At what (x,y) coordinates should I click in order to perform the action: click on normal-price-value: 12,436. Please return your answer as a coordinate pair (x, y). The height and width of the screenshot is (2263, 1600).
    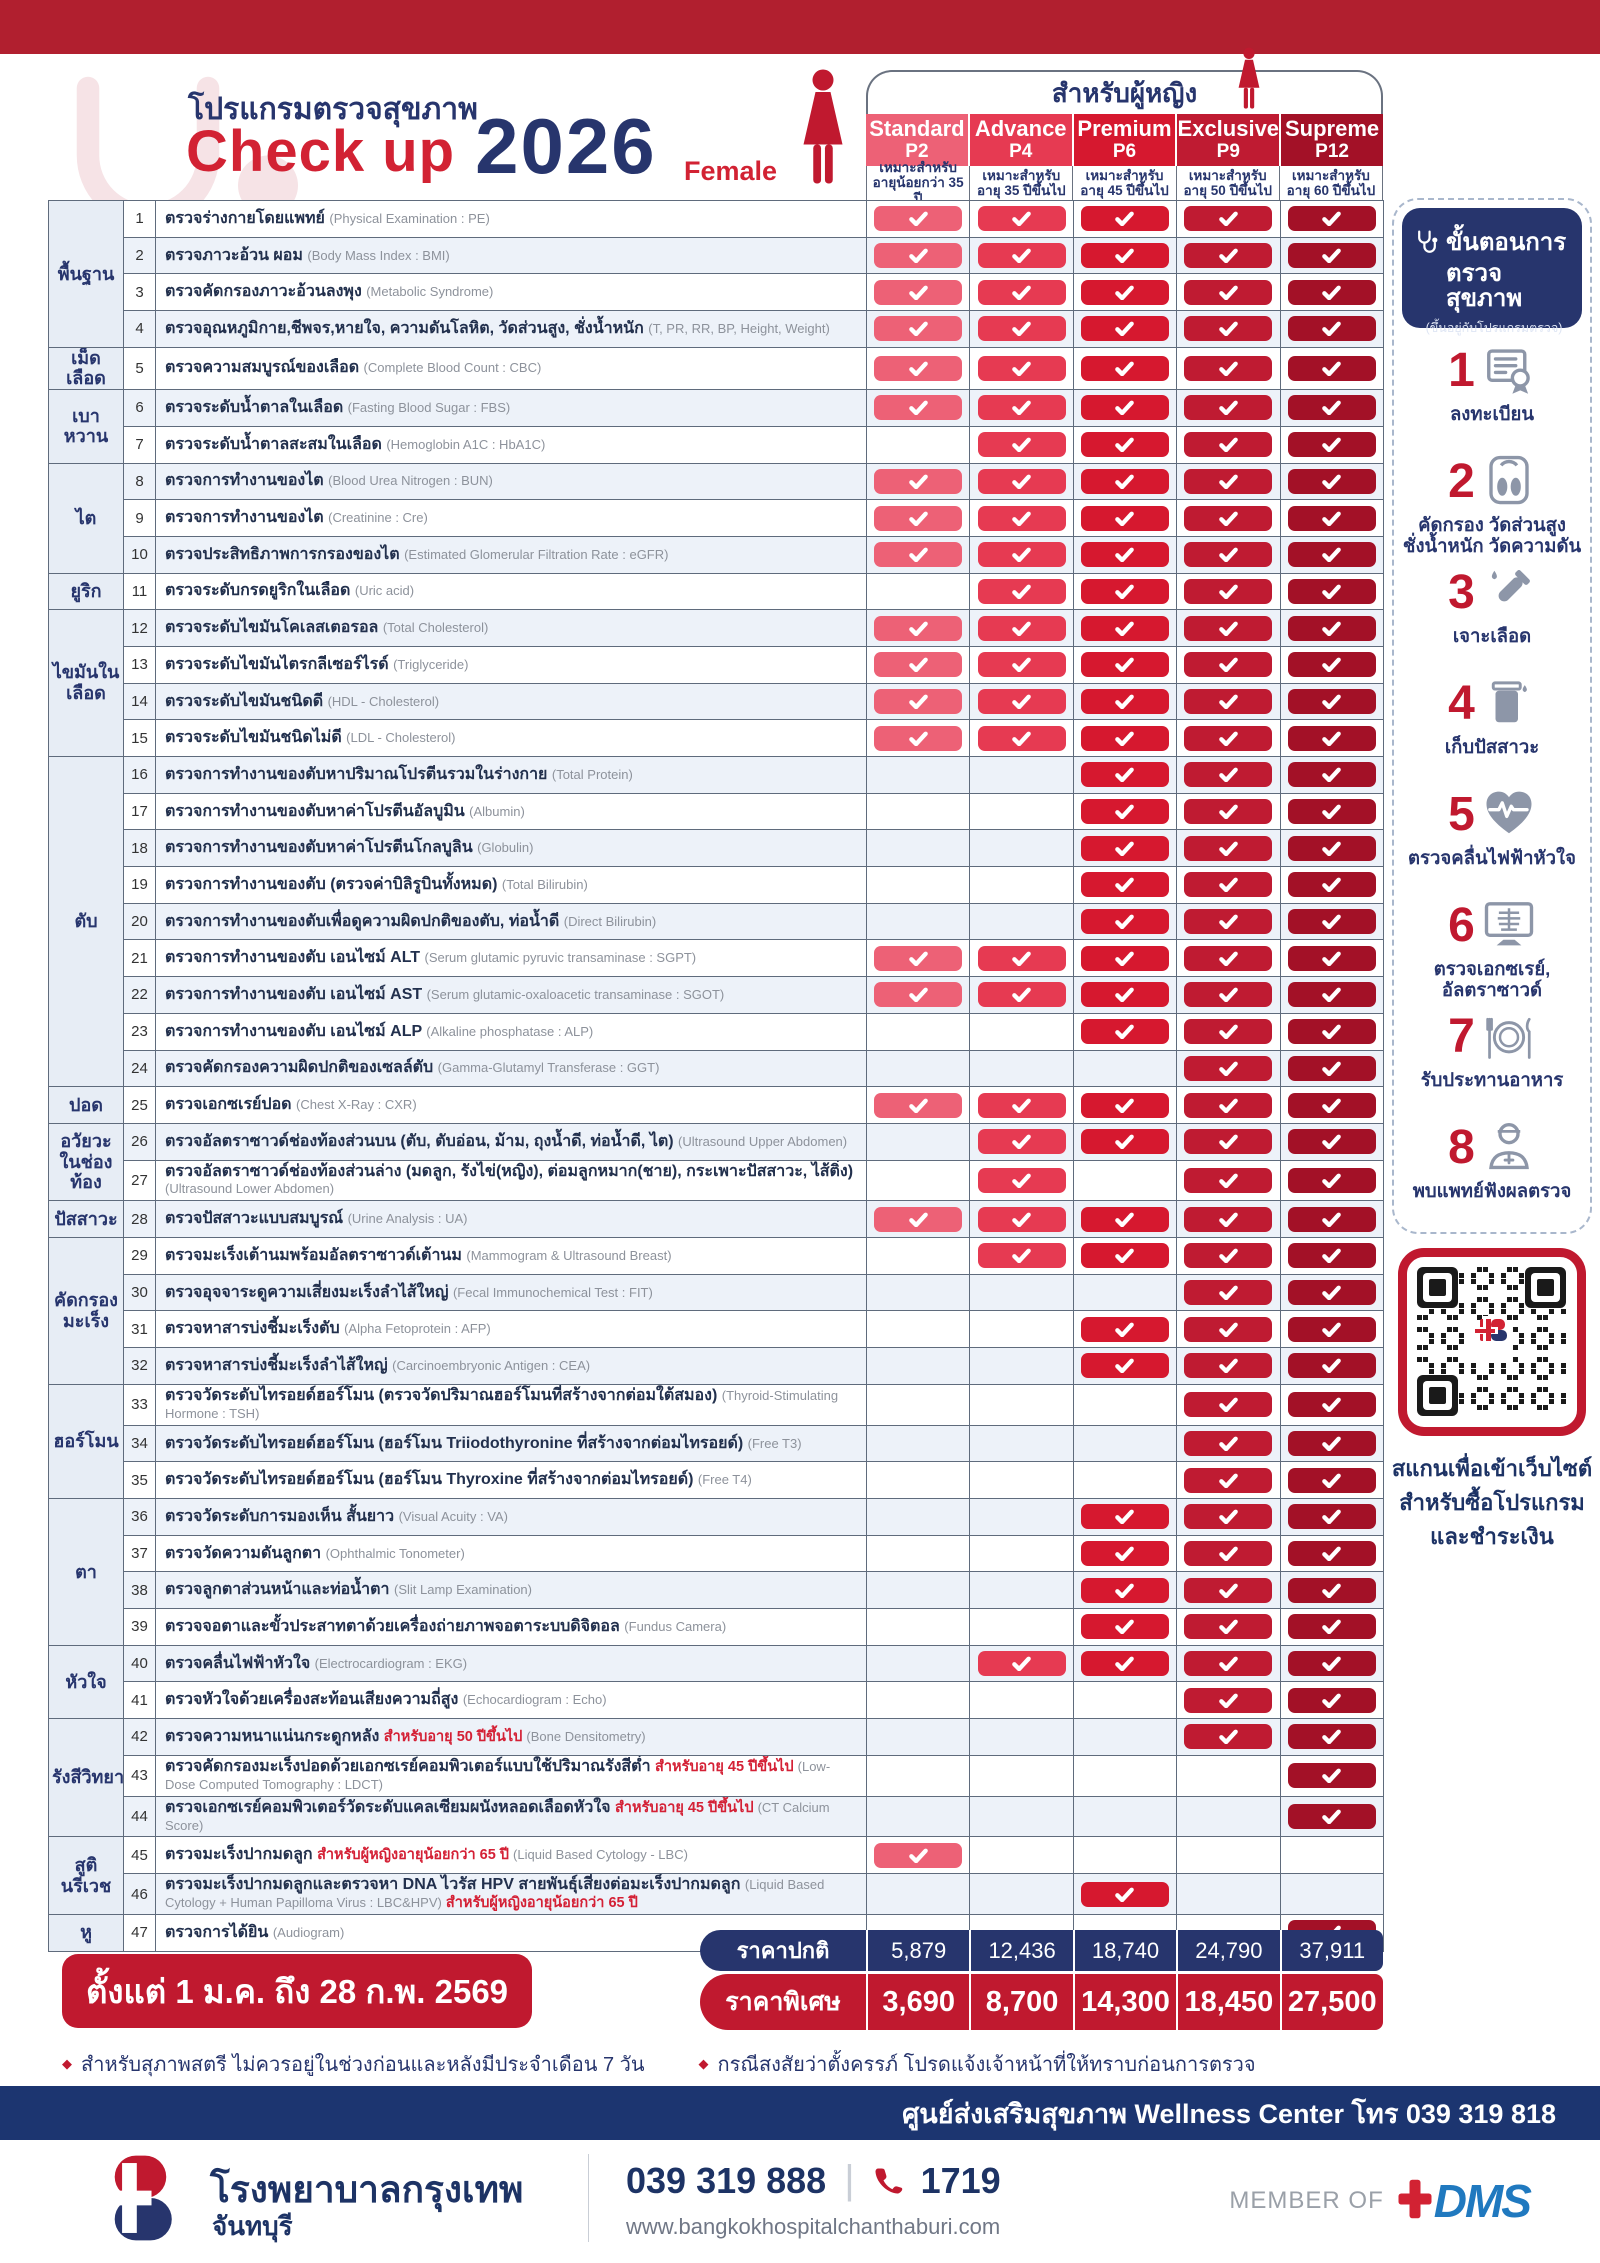
    Looking at the image, I should click on (1021, 1950).